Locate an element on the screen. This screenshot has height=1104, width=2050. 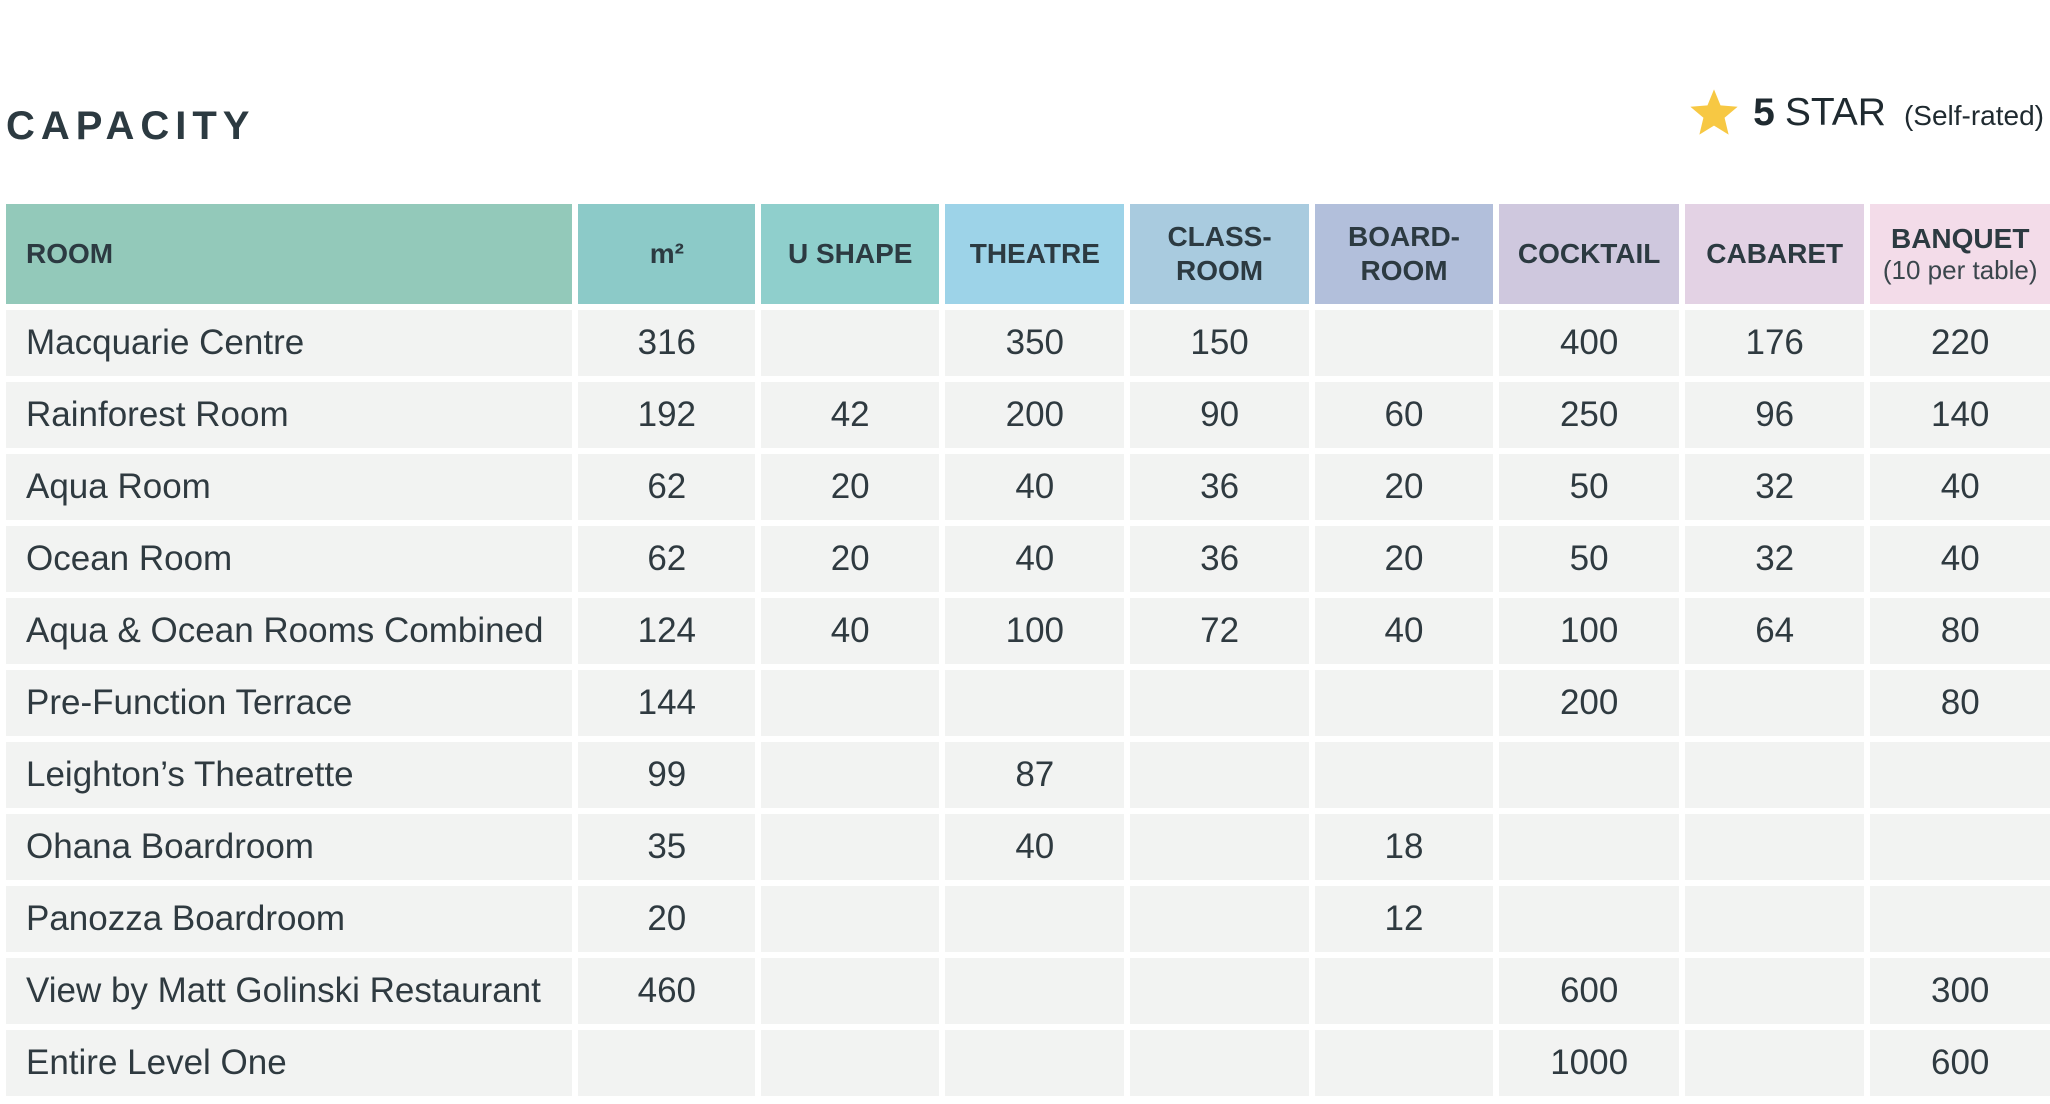
capacity-cell: 400 is located at coordinates (1589, 343).